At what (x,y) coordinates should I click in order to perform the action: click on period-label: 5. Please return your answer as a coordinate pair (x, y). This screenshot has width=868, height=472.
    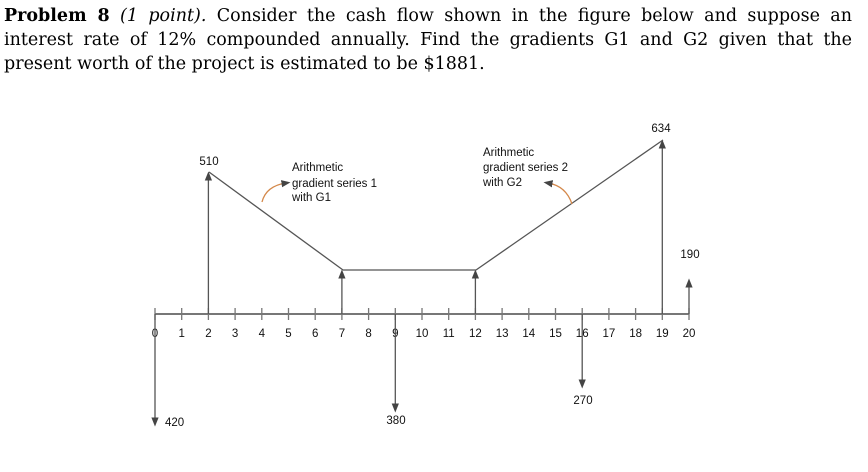
    Looking at the image, I should click on (288, 334).